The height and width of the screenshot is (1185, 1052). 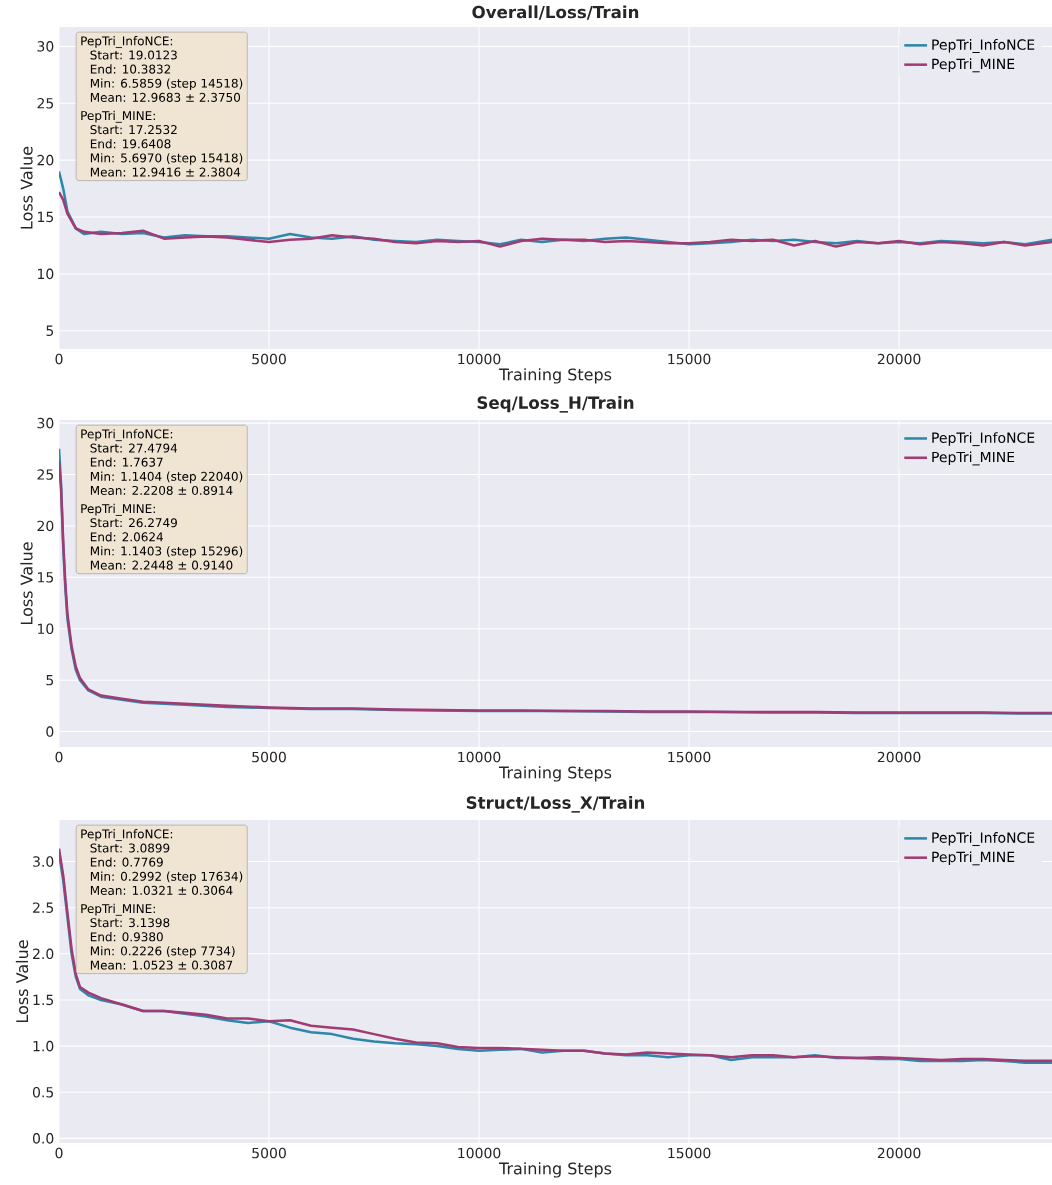 I want to click on annotation: End: 2.0624, so click(x=126, y=537).